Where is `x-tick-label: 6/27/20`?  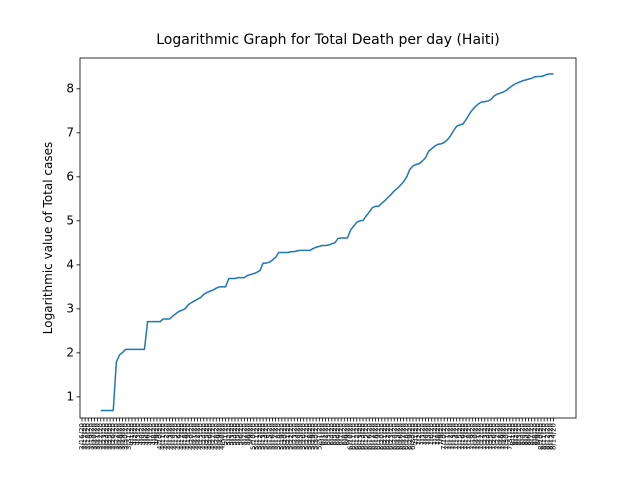
x-tick-label: 6/27/20 is located at coordinates (404, 436).